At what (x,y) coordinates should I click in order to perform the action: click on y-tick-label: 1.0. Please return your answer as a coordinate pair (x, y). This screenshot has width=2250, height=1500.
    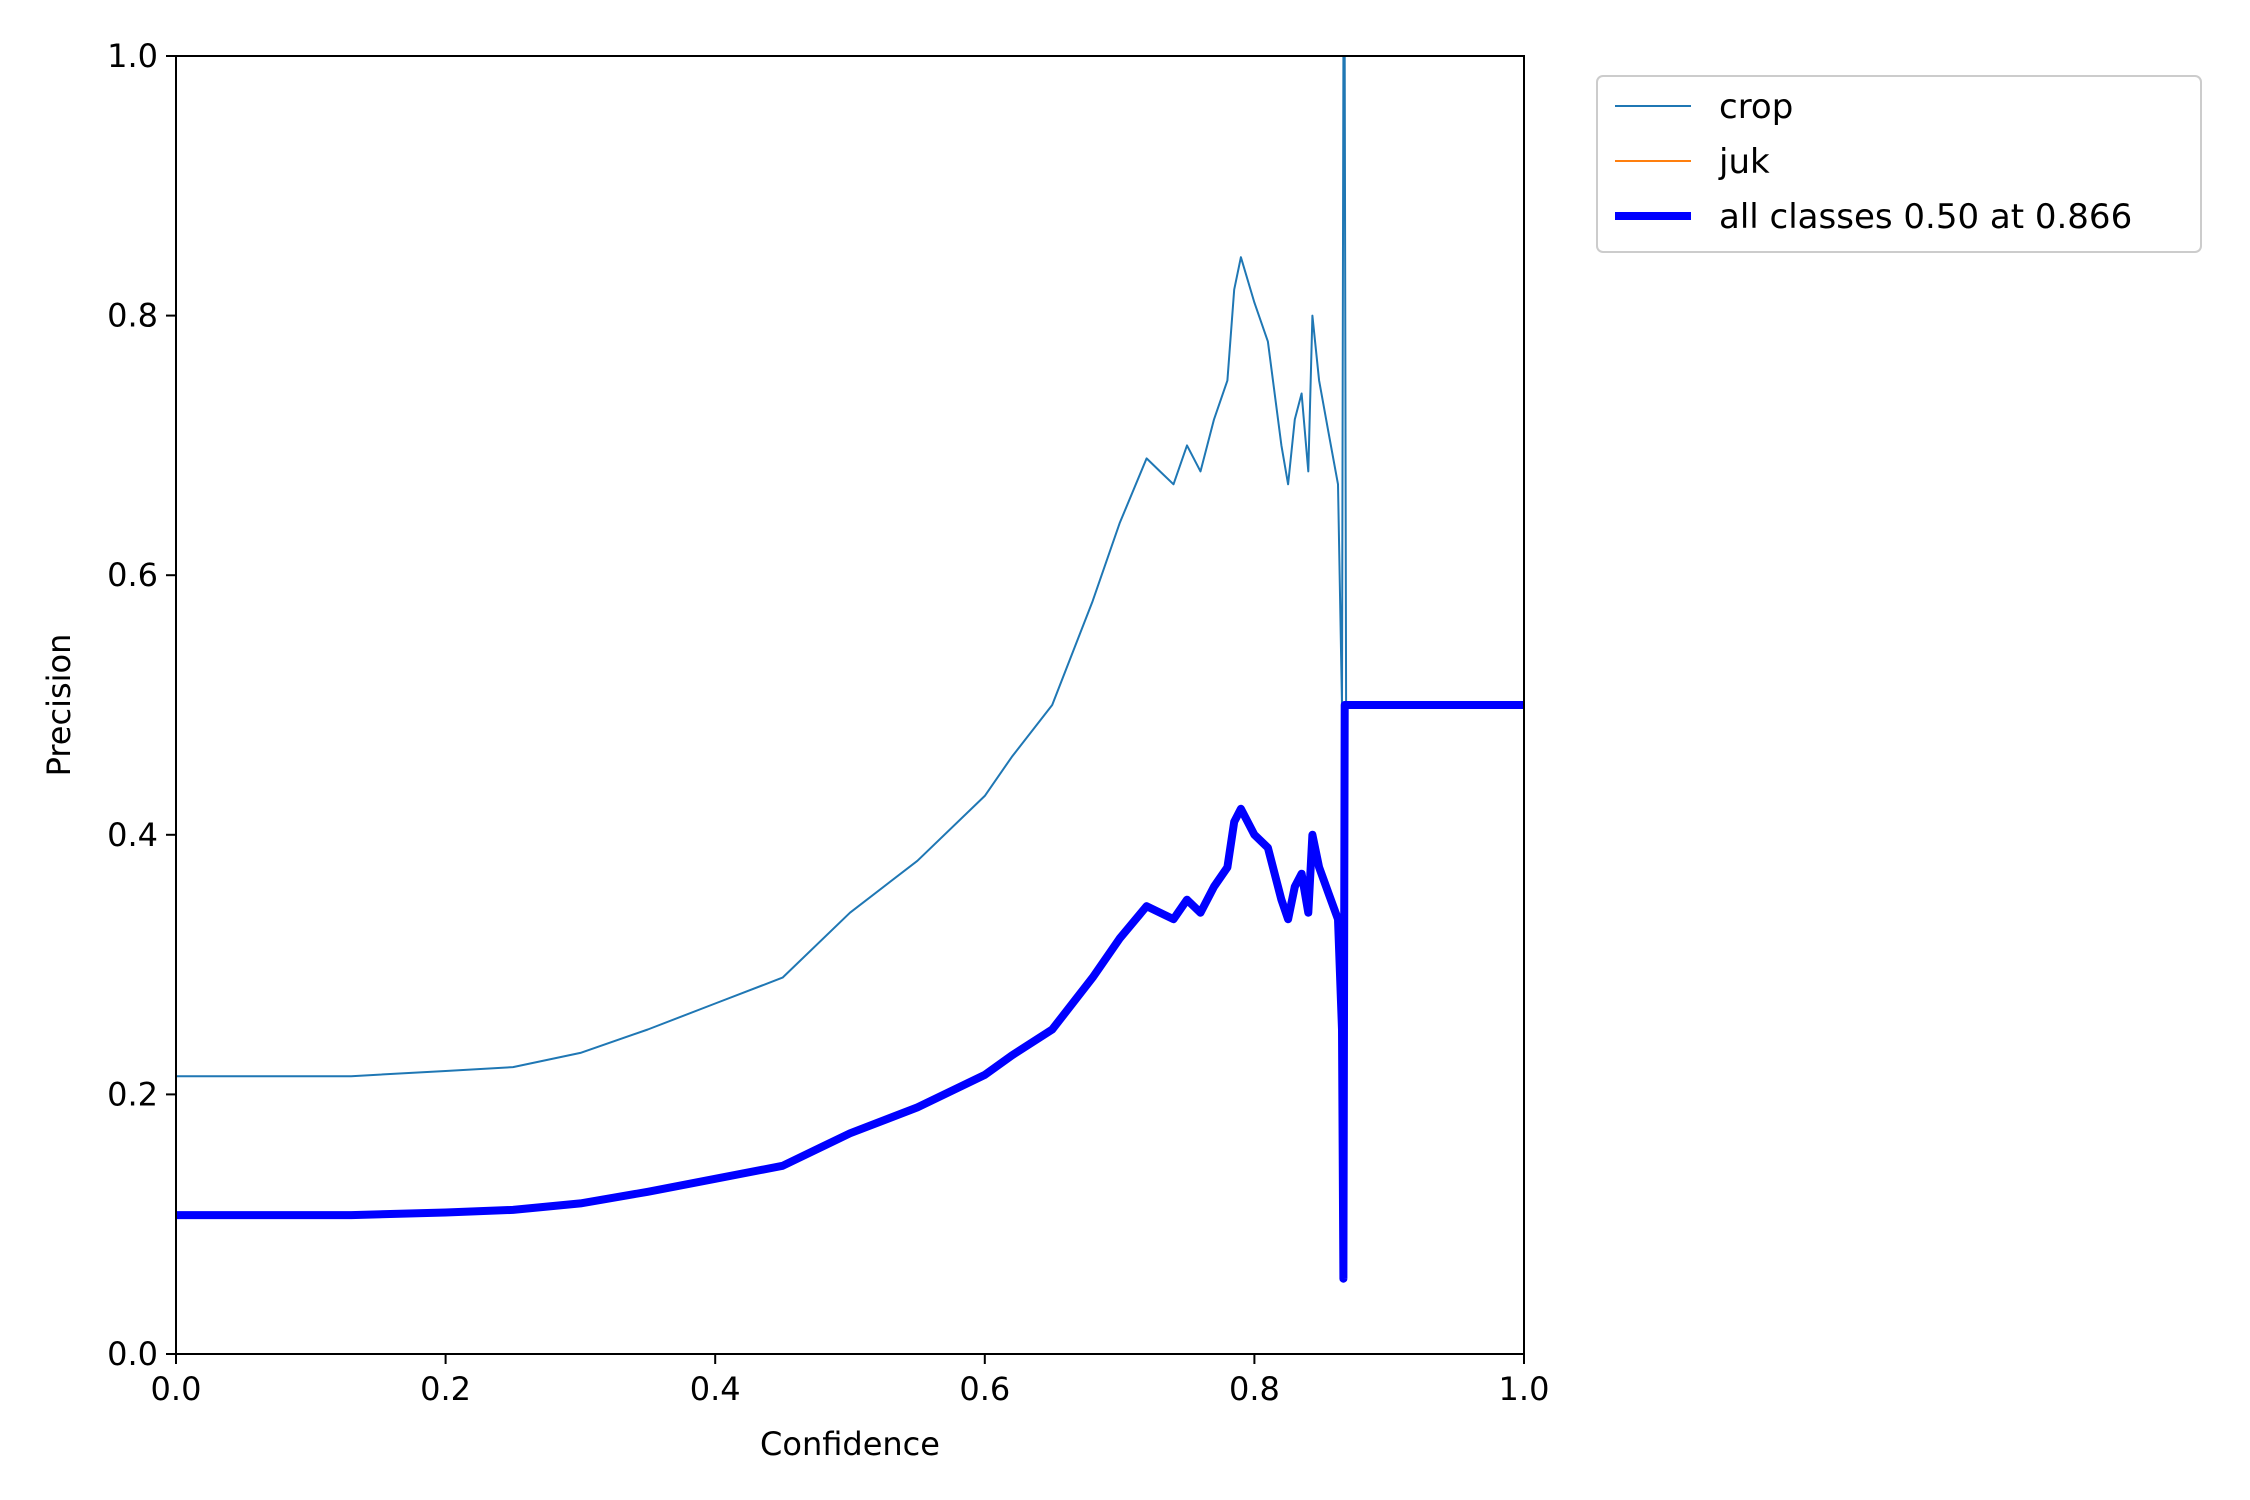
    Looking at the image, I should click on (132, 56).